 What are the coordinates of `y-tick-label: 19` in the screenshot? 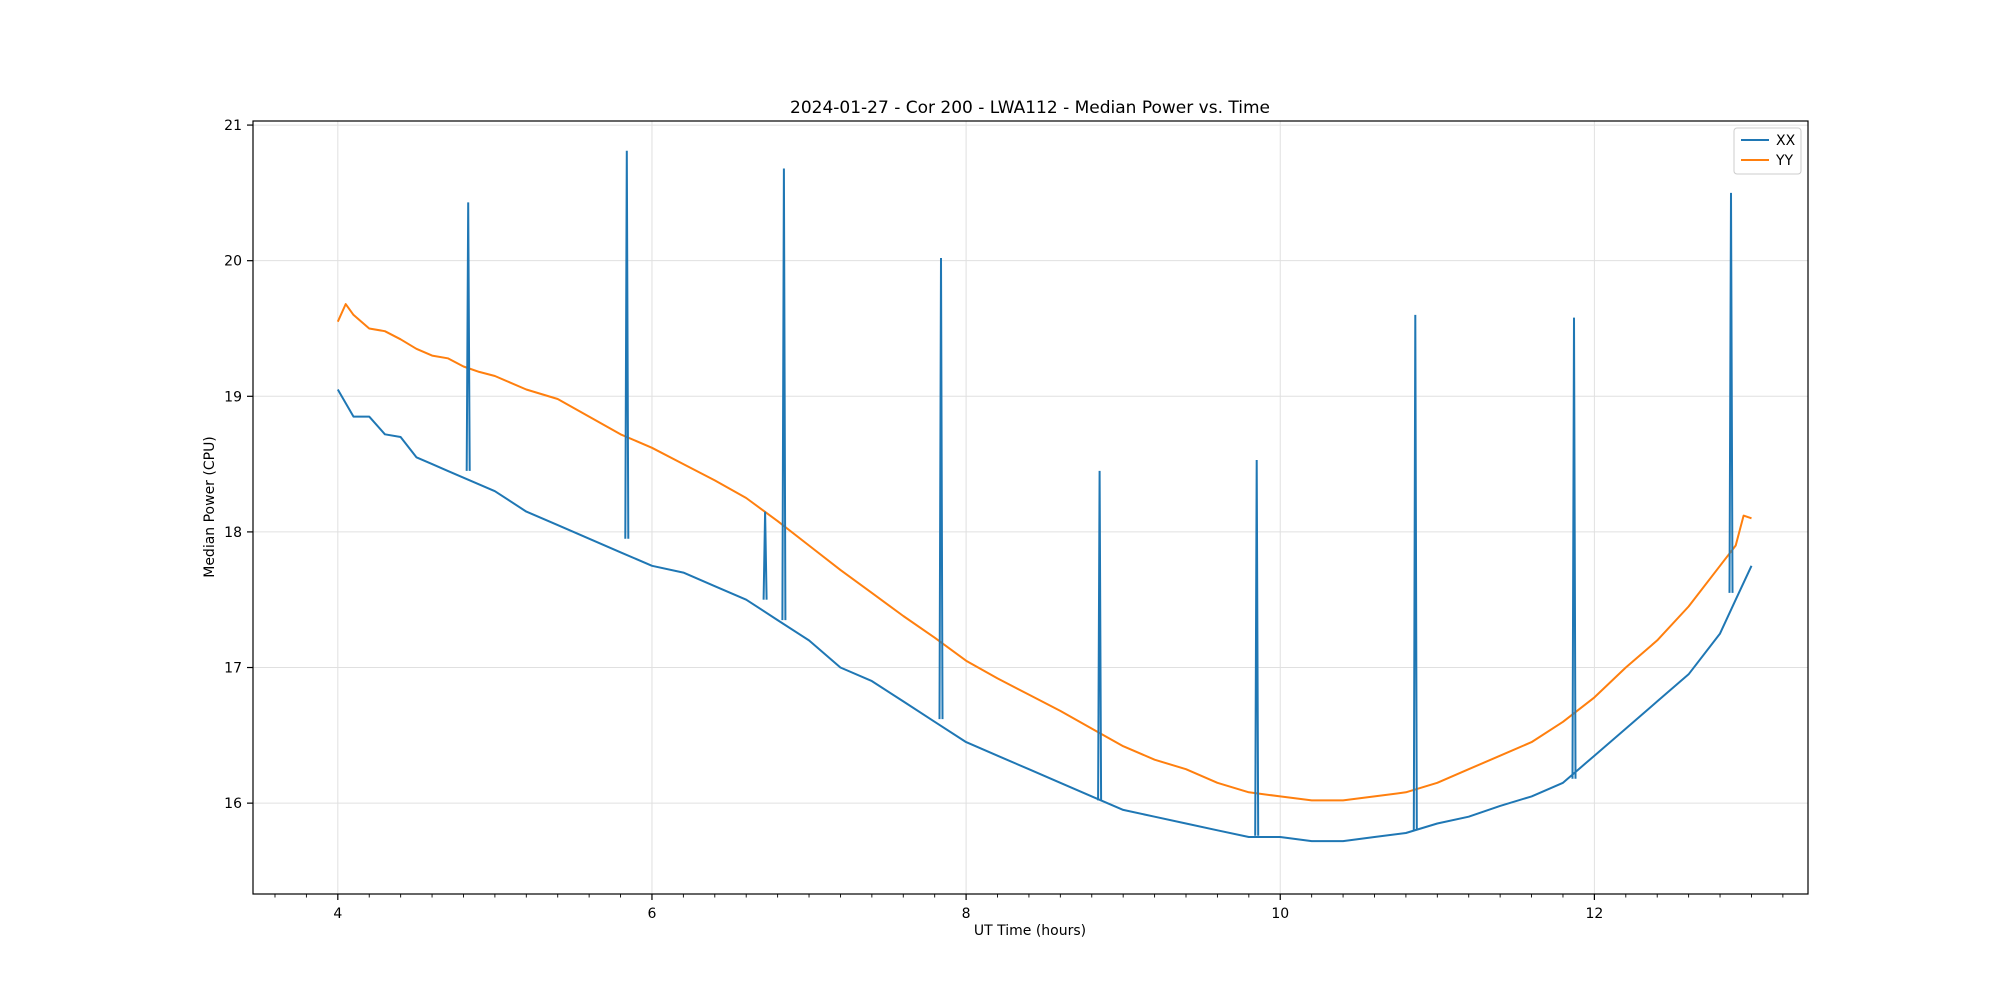 It's located at (233, 397).